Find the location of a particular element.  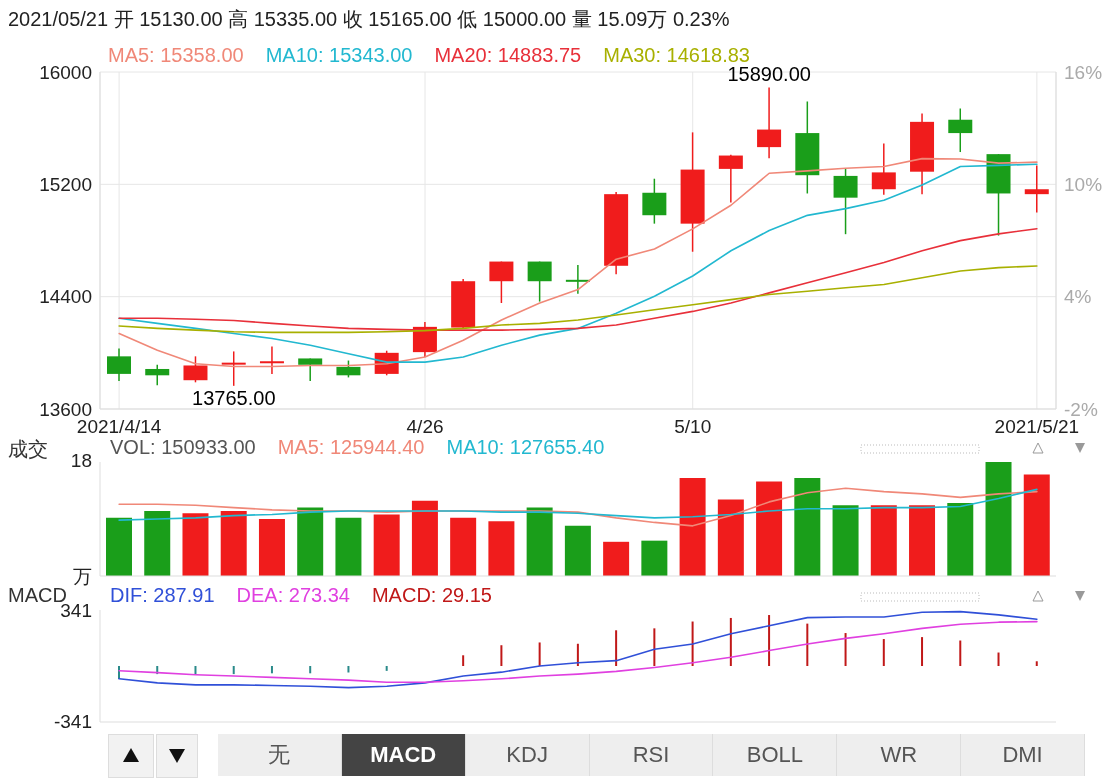

text: MACD: 29.15 is located at coordinates (431, 595).